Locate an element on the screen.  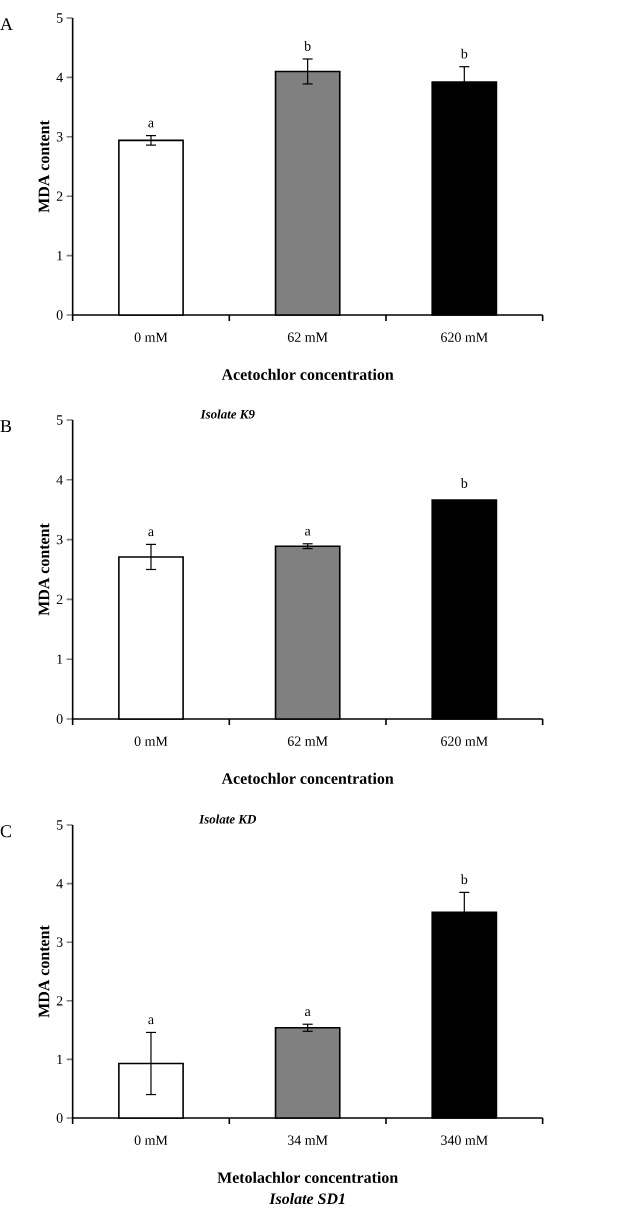
text: Isolate SD1 is located at coordinates (307, 1198).